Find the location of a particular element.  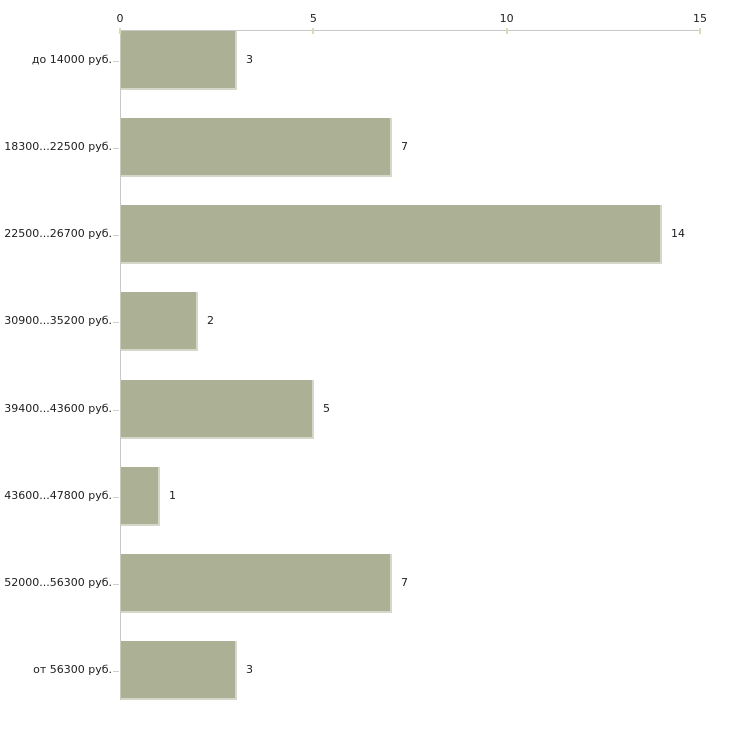

y-axis-line is located at coordinates (120, 365).